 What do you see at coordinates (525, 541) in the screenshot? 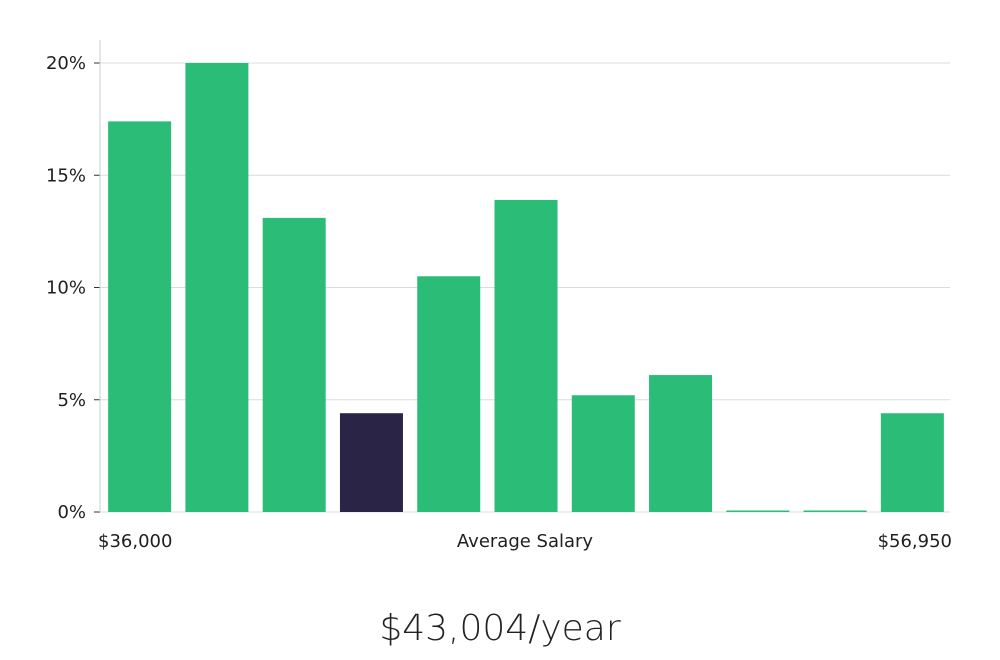
I see `x-axis-title: Average Salary` at bounding box center [525, 541].